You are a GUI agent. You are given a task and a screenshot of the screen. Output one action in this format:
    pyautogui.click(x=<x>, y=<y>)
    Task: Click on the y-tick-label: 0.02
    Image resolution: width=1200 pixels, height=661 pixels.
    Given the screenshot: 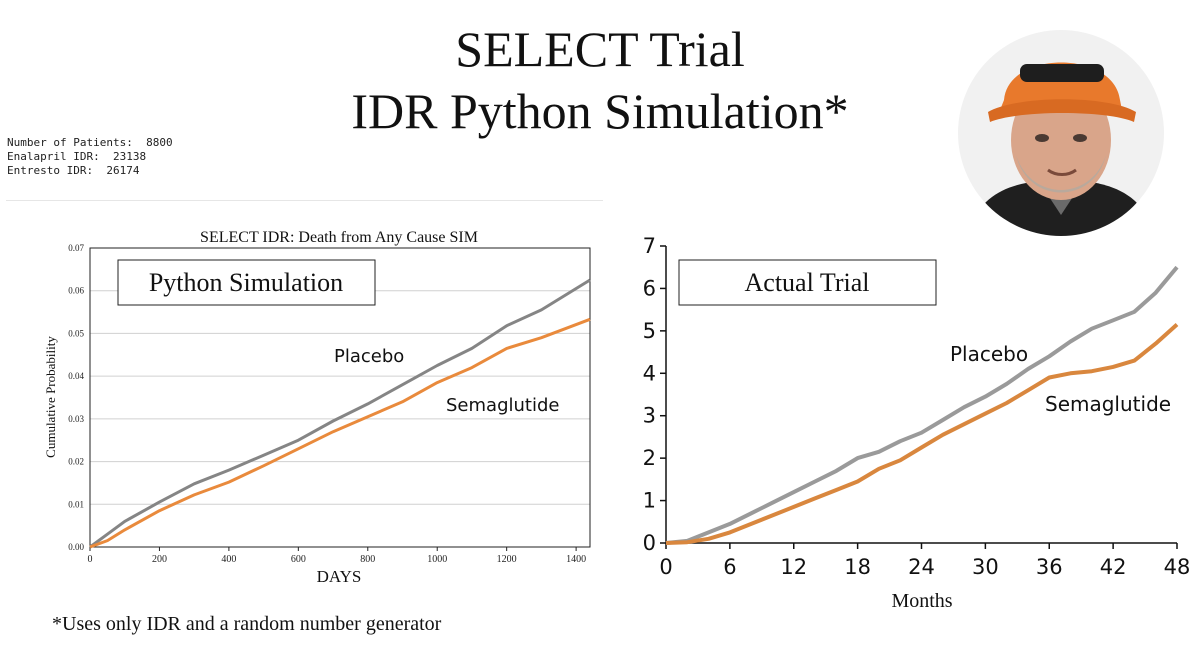 What is the action you would take?
    pyautogui.click(x=76, y=462)
    